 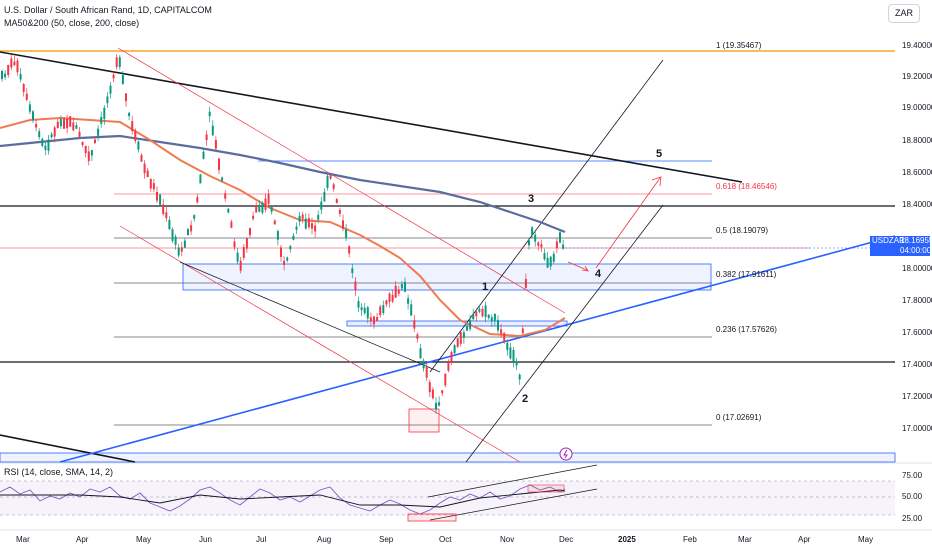 I want to click on ma-legend: MA50&200 (50, close, 200, close), so click(x=72, y=23).